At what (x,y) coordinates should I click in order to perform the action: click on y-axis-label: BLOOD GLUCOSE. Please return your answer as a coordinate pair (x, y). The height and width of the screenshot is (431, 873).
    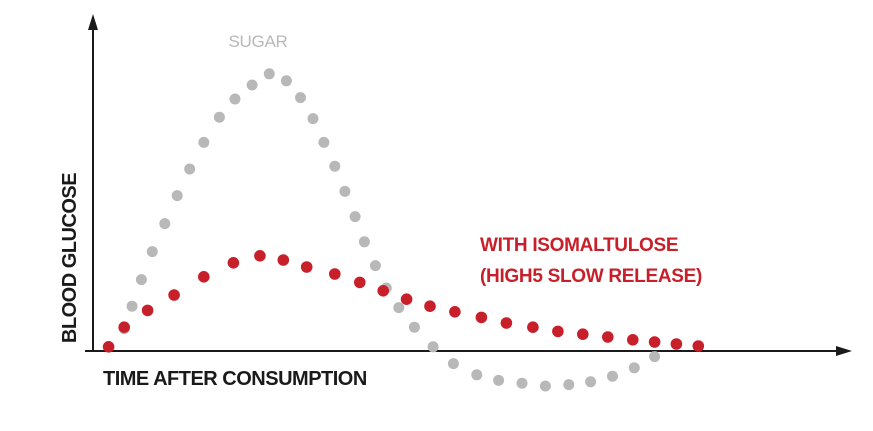
    Looking at the image, I should click on (70, 258).